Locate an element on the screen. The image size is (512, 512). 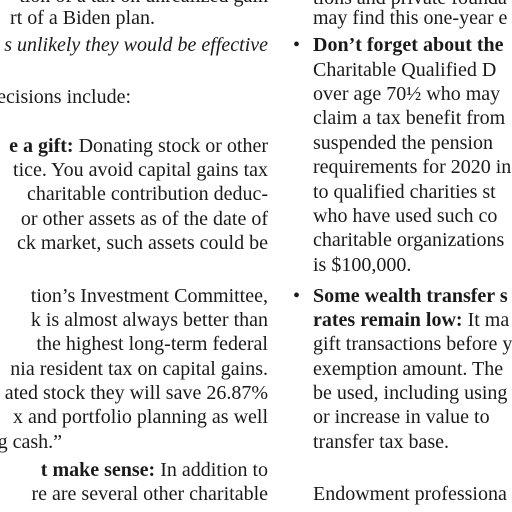
text-line: tion’s Investment Committee, is located at coordinates (149, 296).